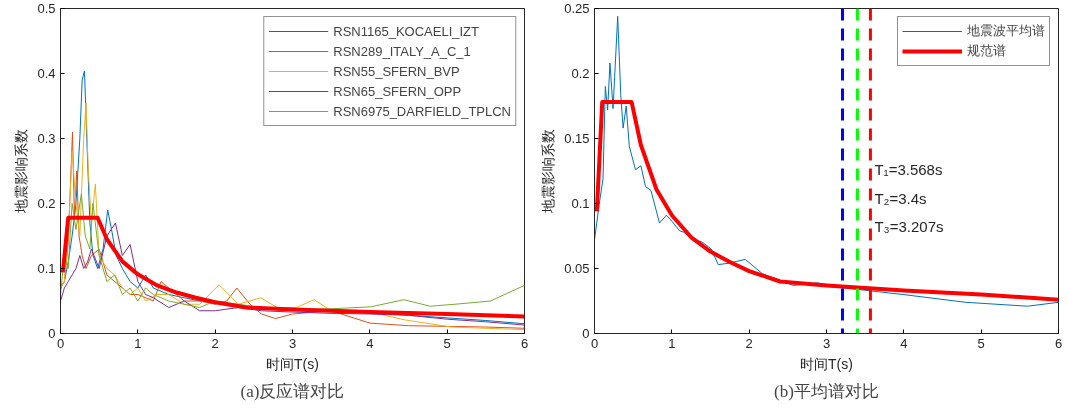  I want to click on y-tick-label: 0.5, so click(46, 8).